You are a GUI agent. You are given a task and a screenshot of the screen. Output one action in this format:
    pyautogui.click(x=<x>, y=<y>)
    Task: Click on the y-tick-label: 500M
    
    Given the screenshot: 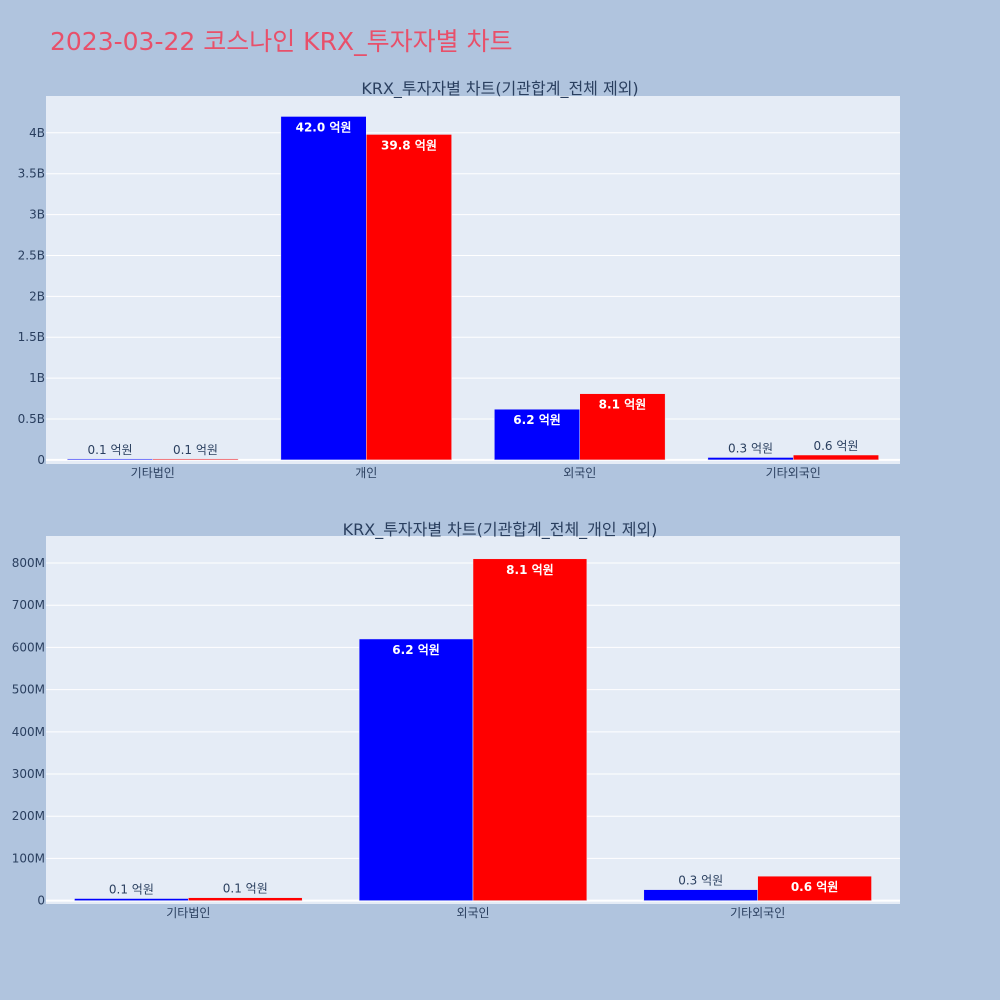 What is the action you would take?
    pyautogui.click(x=28, y=690)
    